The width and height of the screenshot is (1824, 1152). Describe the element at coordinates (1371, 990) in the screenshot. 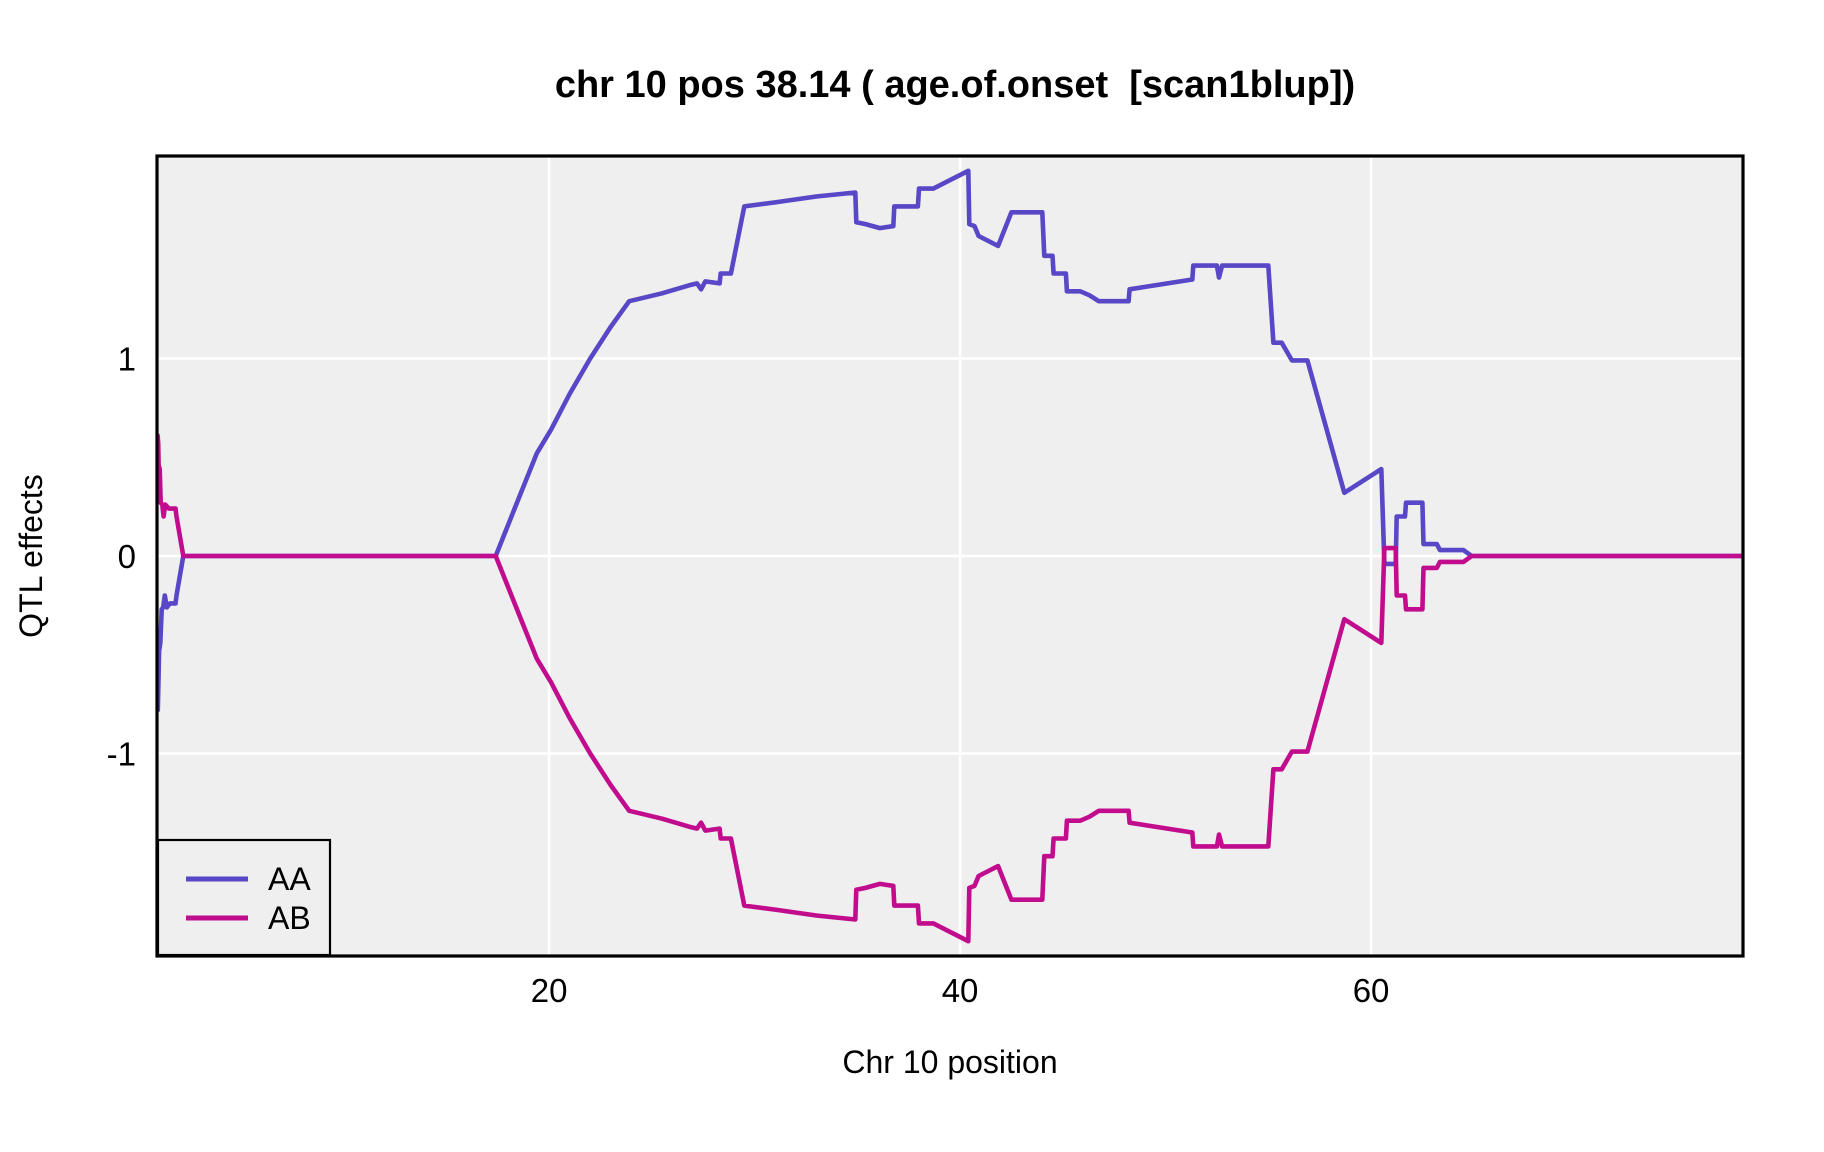

I see `x-tick-label-60: 60` at that location.